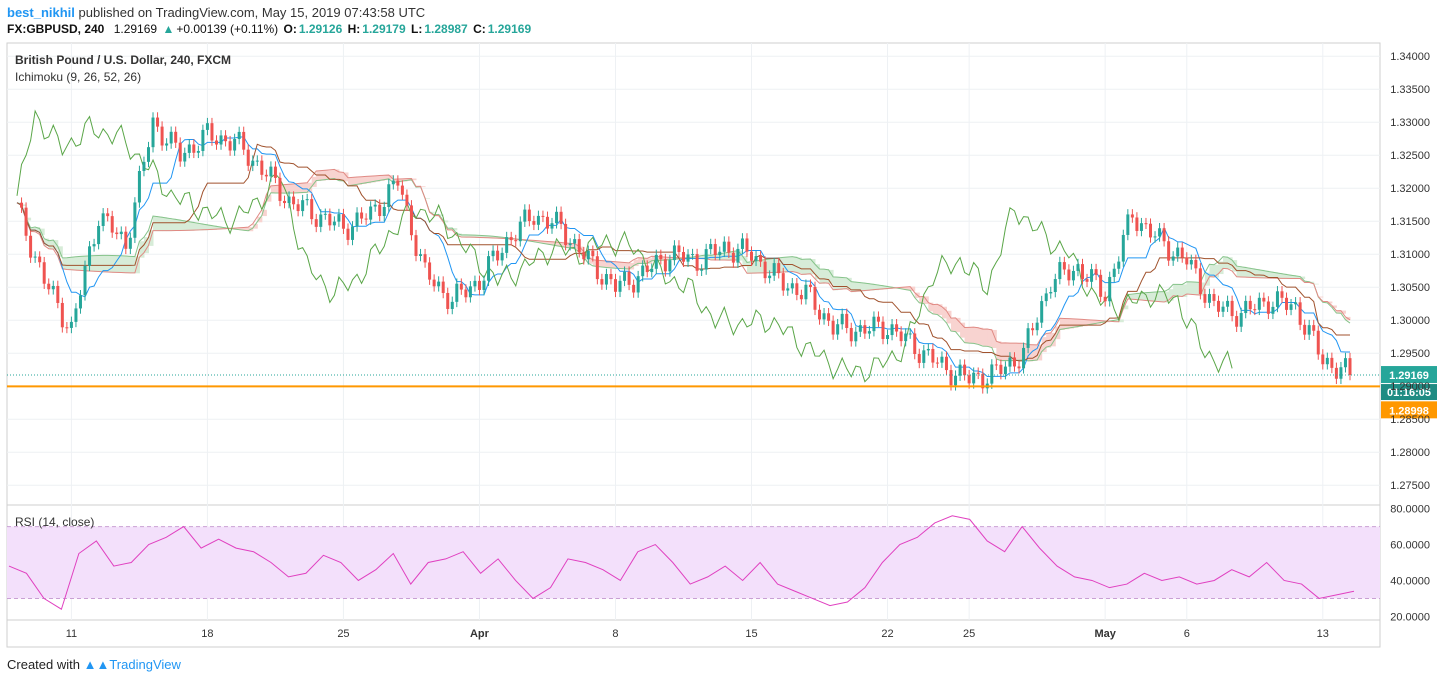 This screenshot has width=1444, height=683. Describe the element at coordinates (1410, 453) in the screenshot. I see `price-tick-label: 1.28000` at that location.